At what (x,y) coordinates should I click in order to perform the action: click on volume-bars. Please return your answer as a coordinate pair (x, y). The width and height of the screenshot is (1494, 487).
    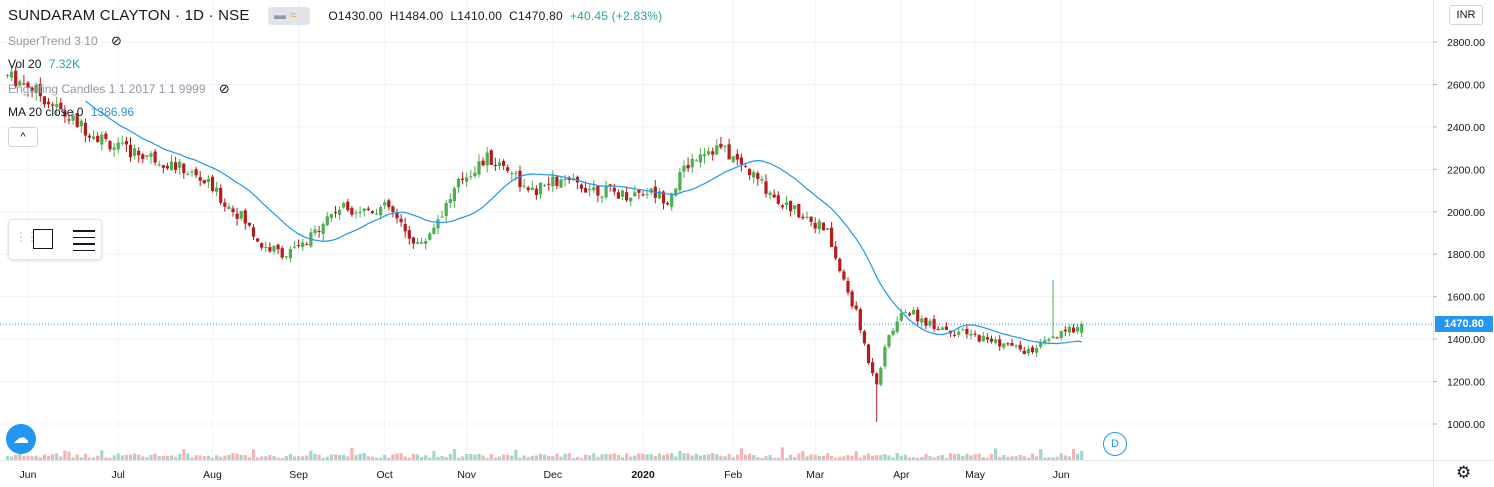
    Looking at the image, I should click on (544, 453).